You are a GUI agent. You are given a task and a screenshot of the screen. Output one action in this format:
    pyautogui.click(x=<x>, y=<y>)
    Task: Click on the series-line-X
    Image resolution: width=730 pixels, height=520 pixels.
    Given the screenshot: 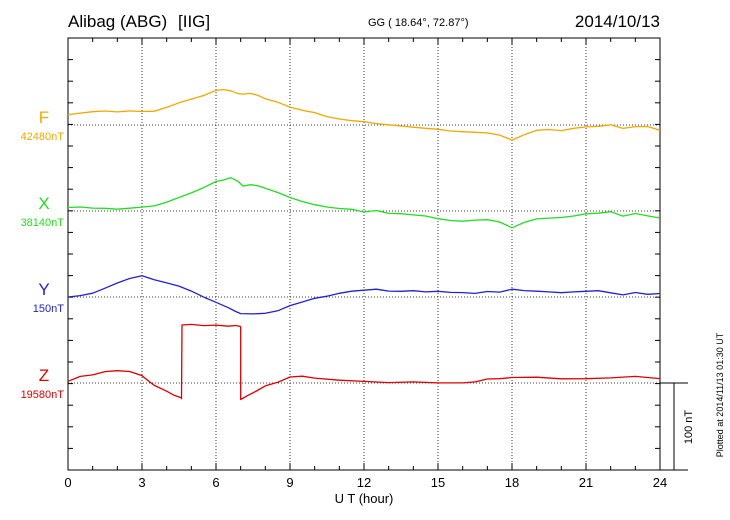 What is the action you would take?
    pyautogui.click(x=364, y=203)
    